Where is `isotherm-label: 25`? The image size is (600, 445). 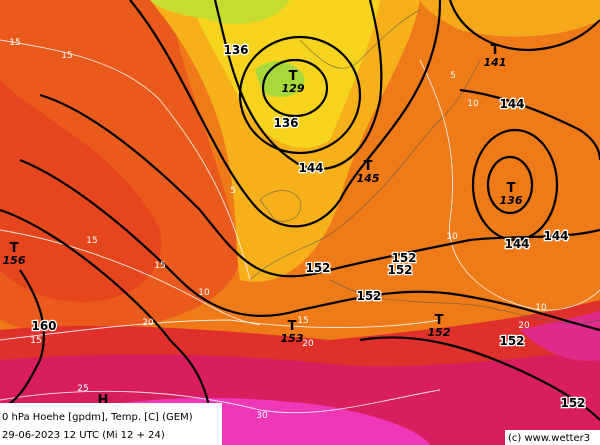
isotherm-label: 25 is located at coordinates (82, 389).